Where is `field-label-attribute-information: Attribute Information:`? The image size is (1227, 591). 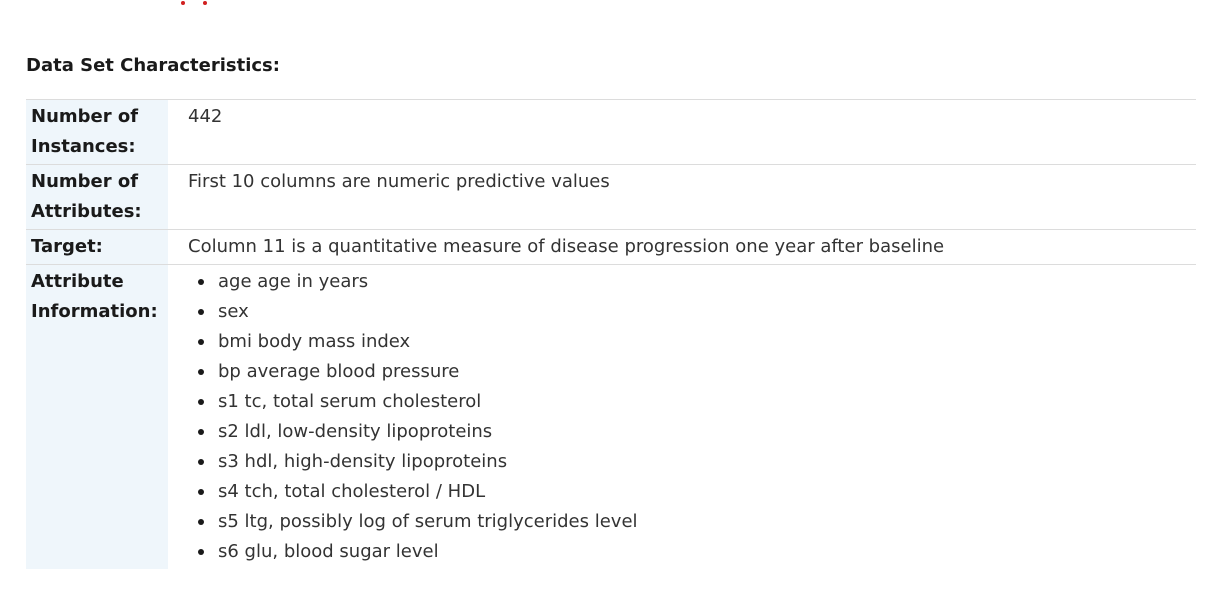
field-label-attribute-information: Attribute Information: is located at coordinates (97, 416).